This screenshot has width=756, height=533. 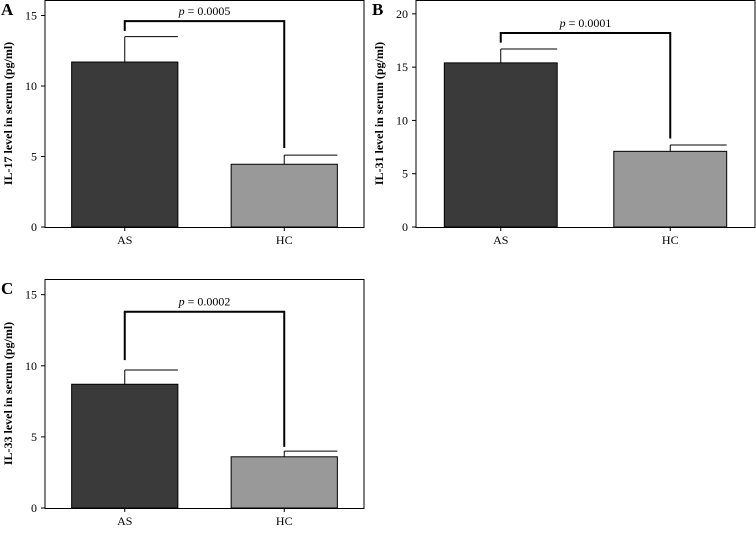 I want to click on p-value-label: p = 0.0001, so click(x=585, y=23).